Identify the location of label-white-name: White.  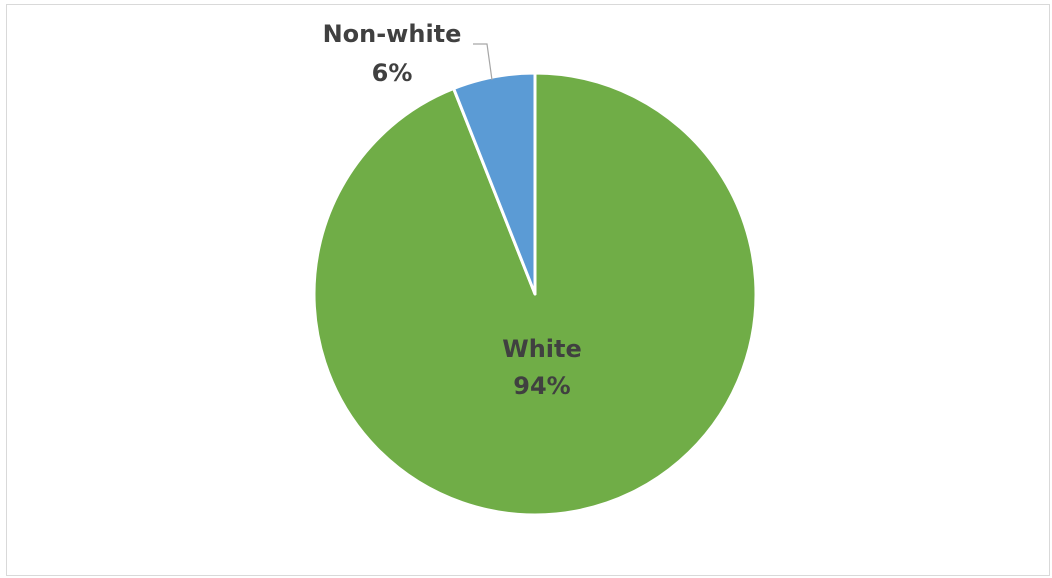
(542, 349).